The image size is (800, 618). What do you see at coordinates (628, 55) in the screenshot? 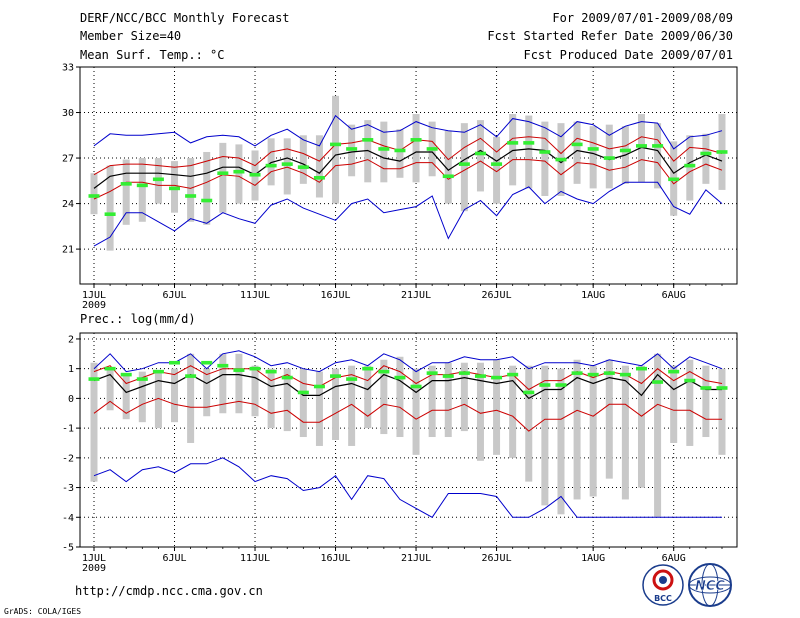
I see `forecast-produced-date: Fcst Produced Date 2009/07/01` at bounding box center [628, 55].